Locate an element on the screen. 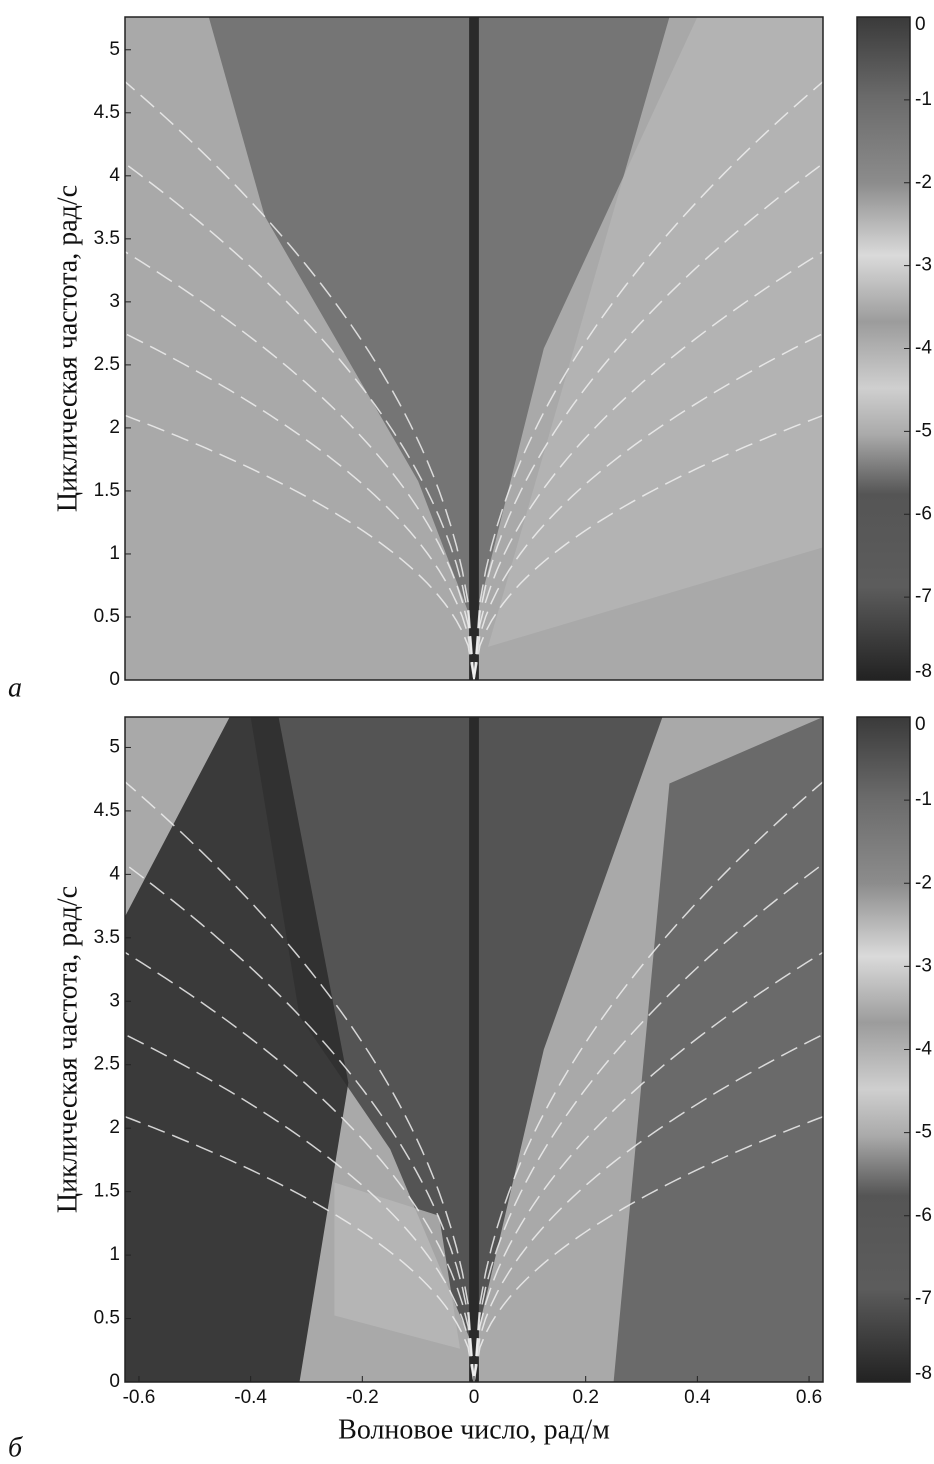 The height and width of the screenshot is (1464, 934). x-tick-label: 0.6 is located at coordinates (809, 1397).